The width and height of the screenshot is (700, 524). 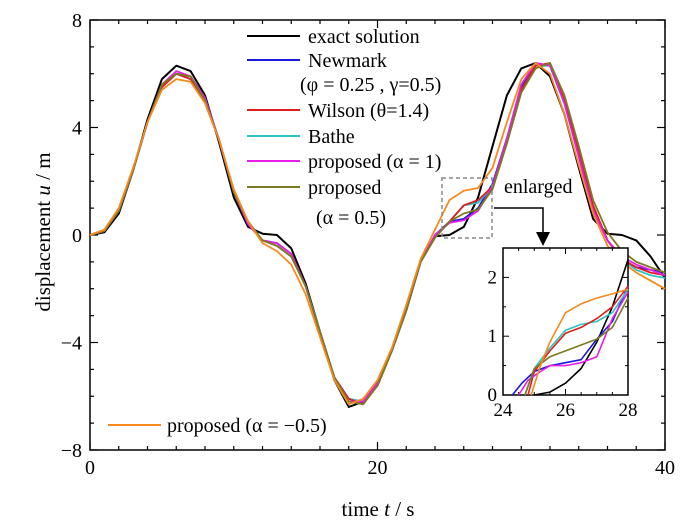 What do you see at coordinates (364, 37) in the screenshot?
I see `legend-label-exact: exact solution` at bounding box center [364, 37].